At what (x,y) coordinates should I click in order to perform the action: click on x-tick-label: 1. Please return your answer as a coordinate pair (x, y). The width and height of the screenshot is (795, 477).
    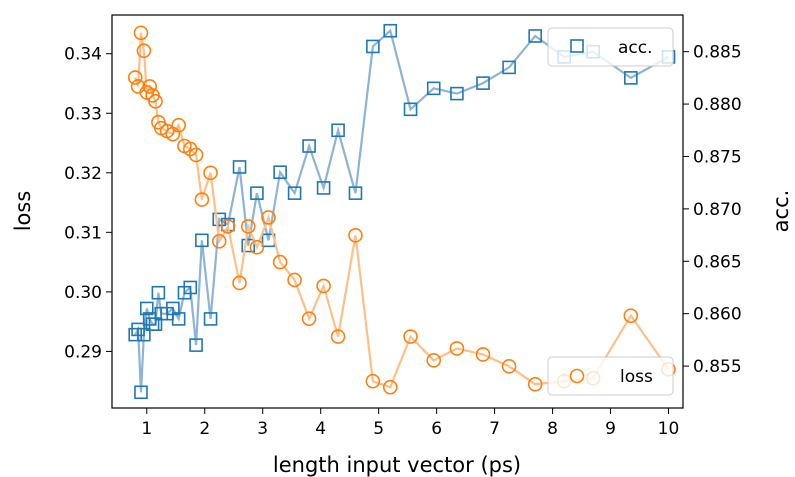
    Looking at the image, I should click on (146, 429).